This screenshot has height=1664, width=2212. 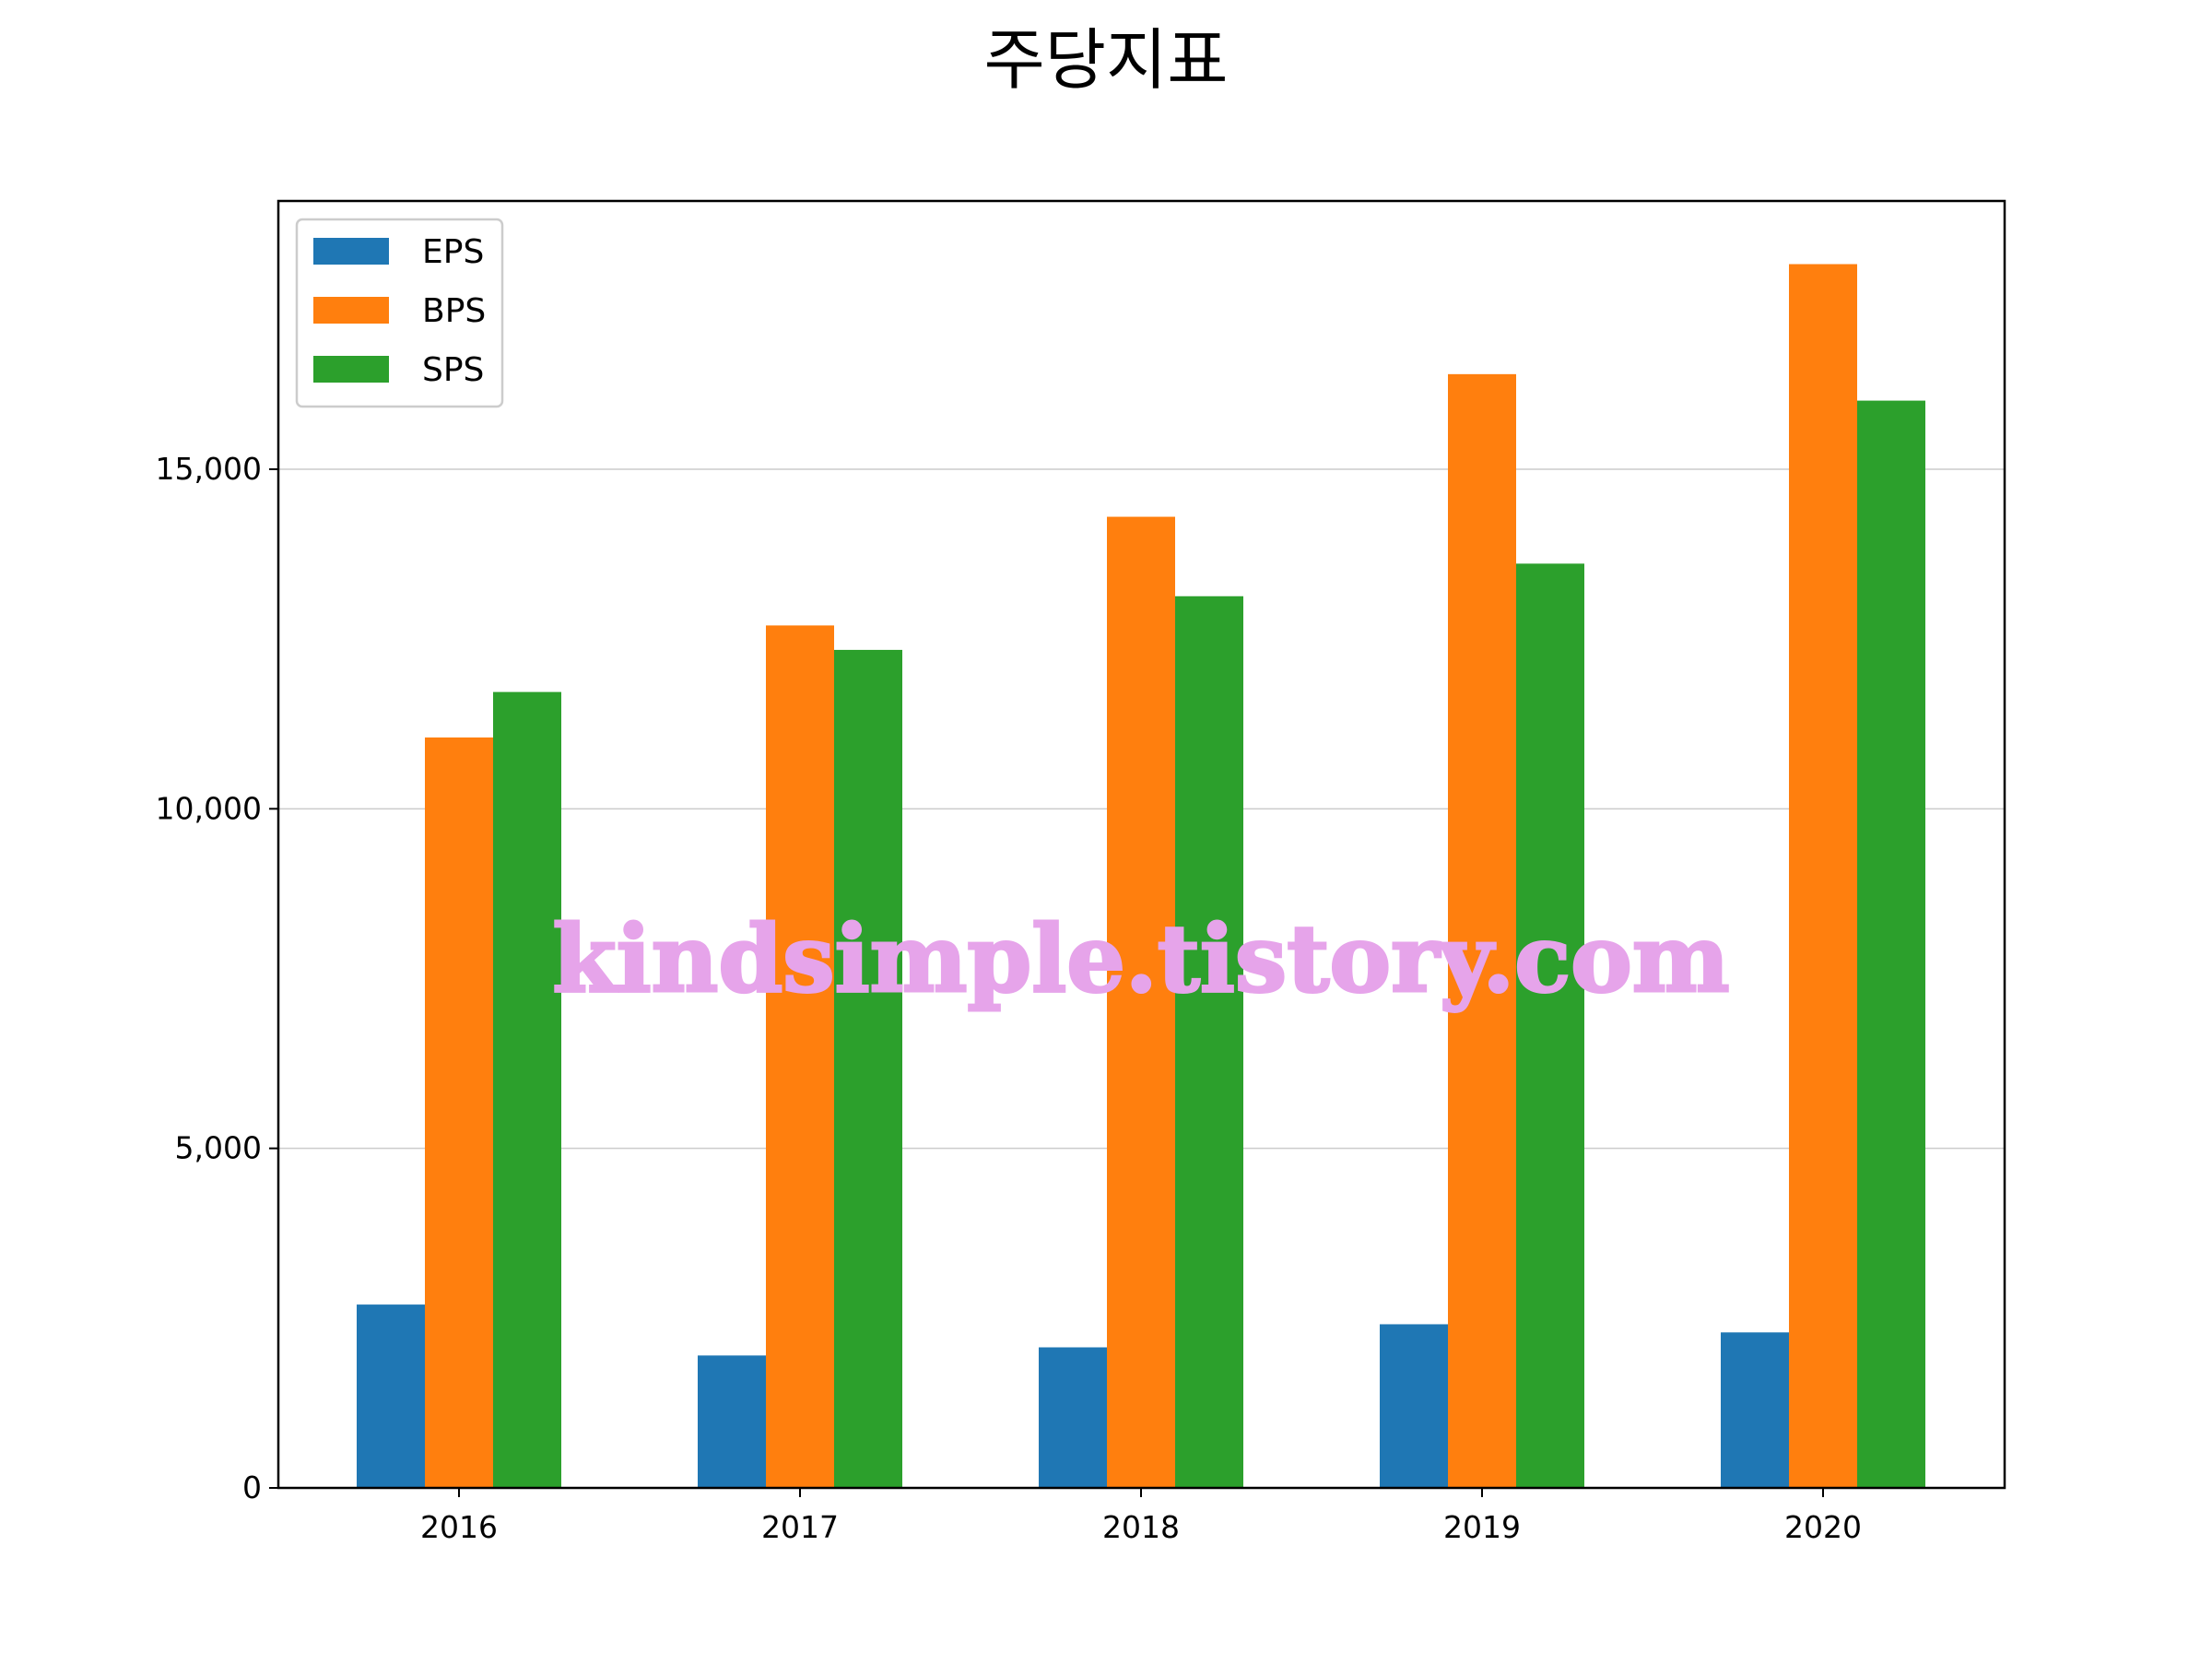 I want to click on y-tick-label-3: 15,000, so click(x=209, y=469).